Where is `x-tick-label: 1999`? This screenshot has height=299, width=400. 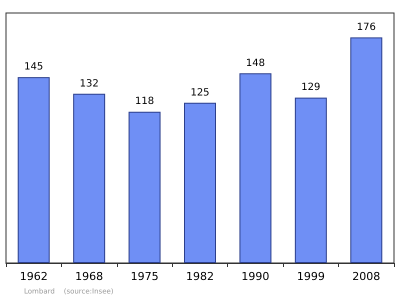 x-tick-label: 1999 is located at coordinates (310, 276).